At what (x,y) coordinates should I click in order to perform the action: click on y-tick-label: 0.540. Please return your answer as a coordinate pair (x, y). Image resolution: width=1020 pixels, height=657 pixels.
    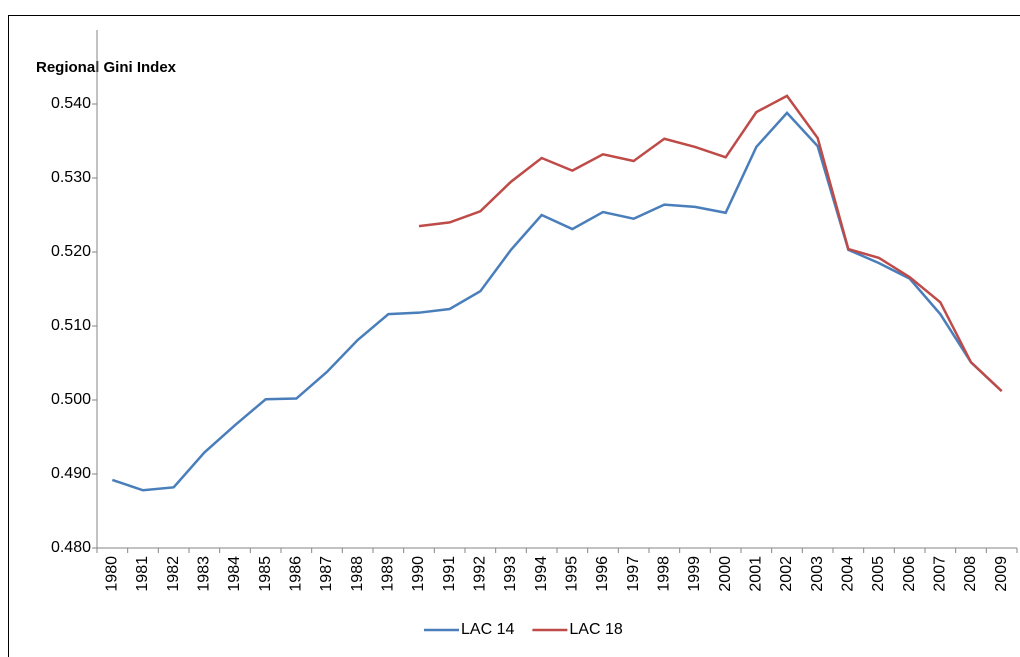
    Looking at the image, I should click on (71, 103).